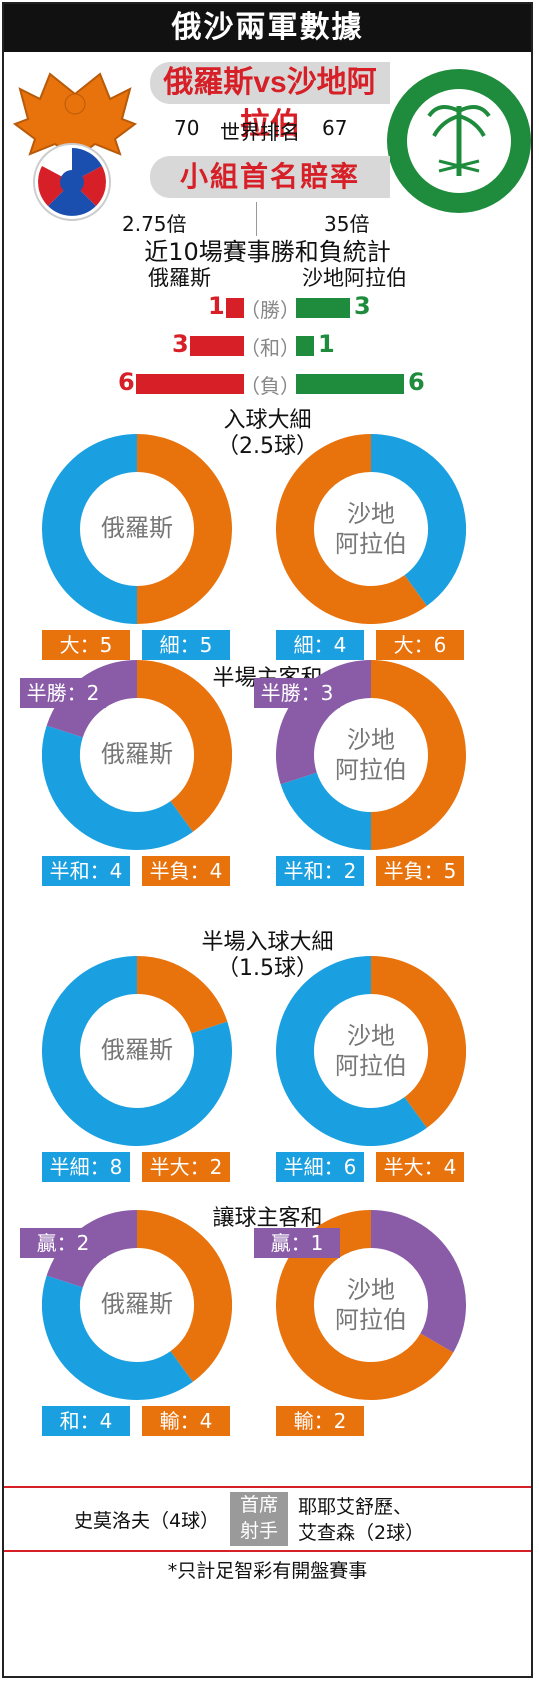 The height and width of the screenshot is (1682, 539). What do you see at coordinates (258, 1531) in the screenshot?
I see `scorer-label-line2: 射手` at bounding box center [258, 1531].